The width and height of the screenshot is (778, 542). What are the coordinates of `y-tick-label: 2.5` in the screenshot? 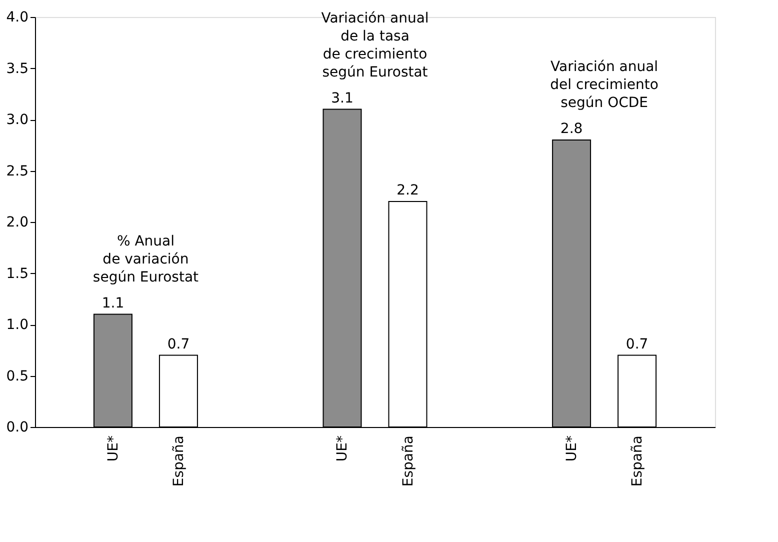 It's located at (17, 171).